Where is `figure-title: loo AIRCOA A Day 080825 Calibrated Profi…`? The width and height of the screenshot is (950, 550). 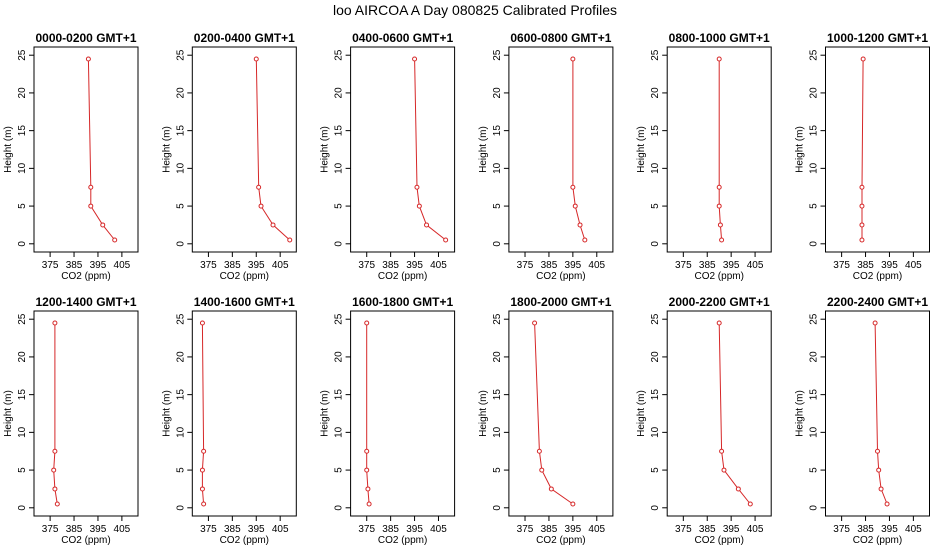
figure-title: loo AIRCOA A Day 080825 Calibrated Profi… is located at coordinates (475, 10).